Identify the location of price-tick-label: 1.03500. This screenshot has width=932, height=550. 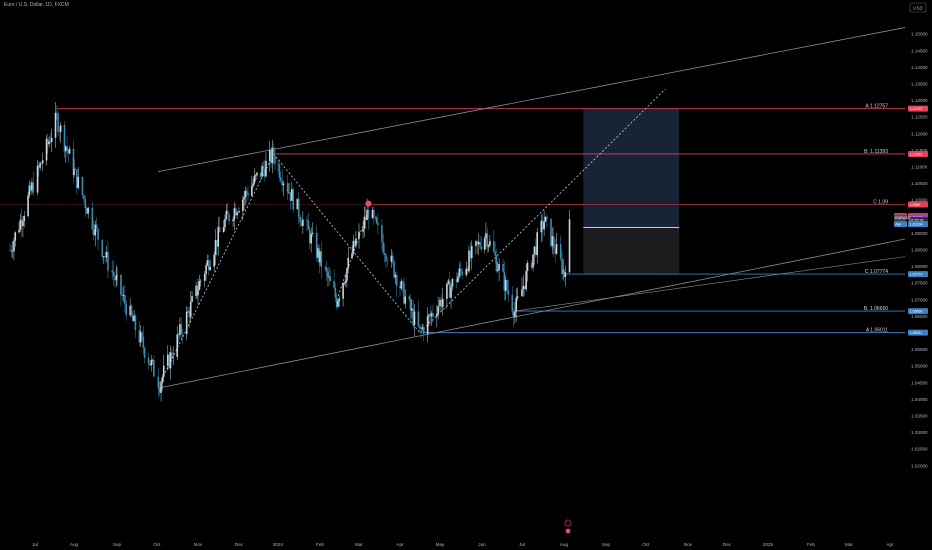
(919, 416).